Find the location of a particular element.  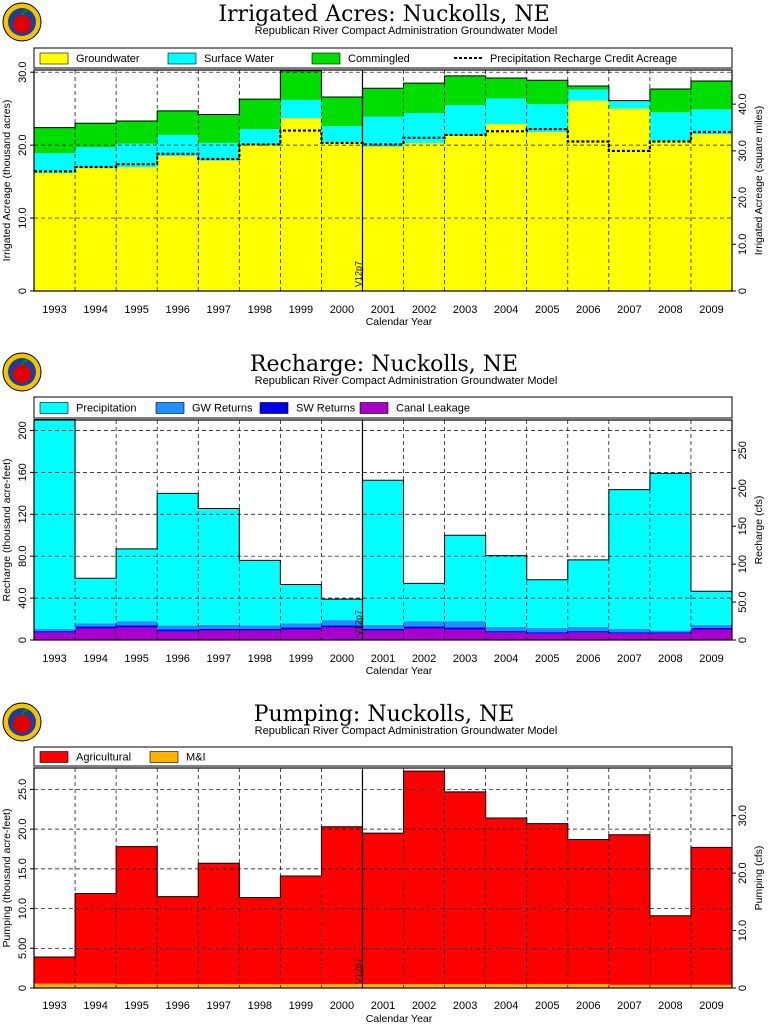

y2-tick-label: 0 is located at coordinates (743, 291).